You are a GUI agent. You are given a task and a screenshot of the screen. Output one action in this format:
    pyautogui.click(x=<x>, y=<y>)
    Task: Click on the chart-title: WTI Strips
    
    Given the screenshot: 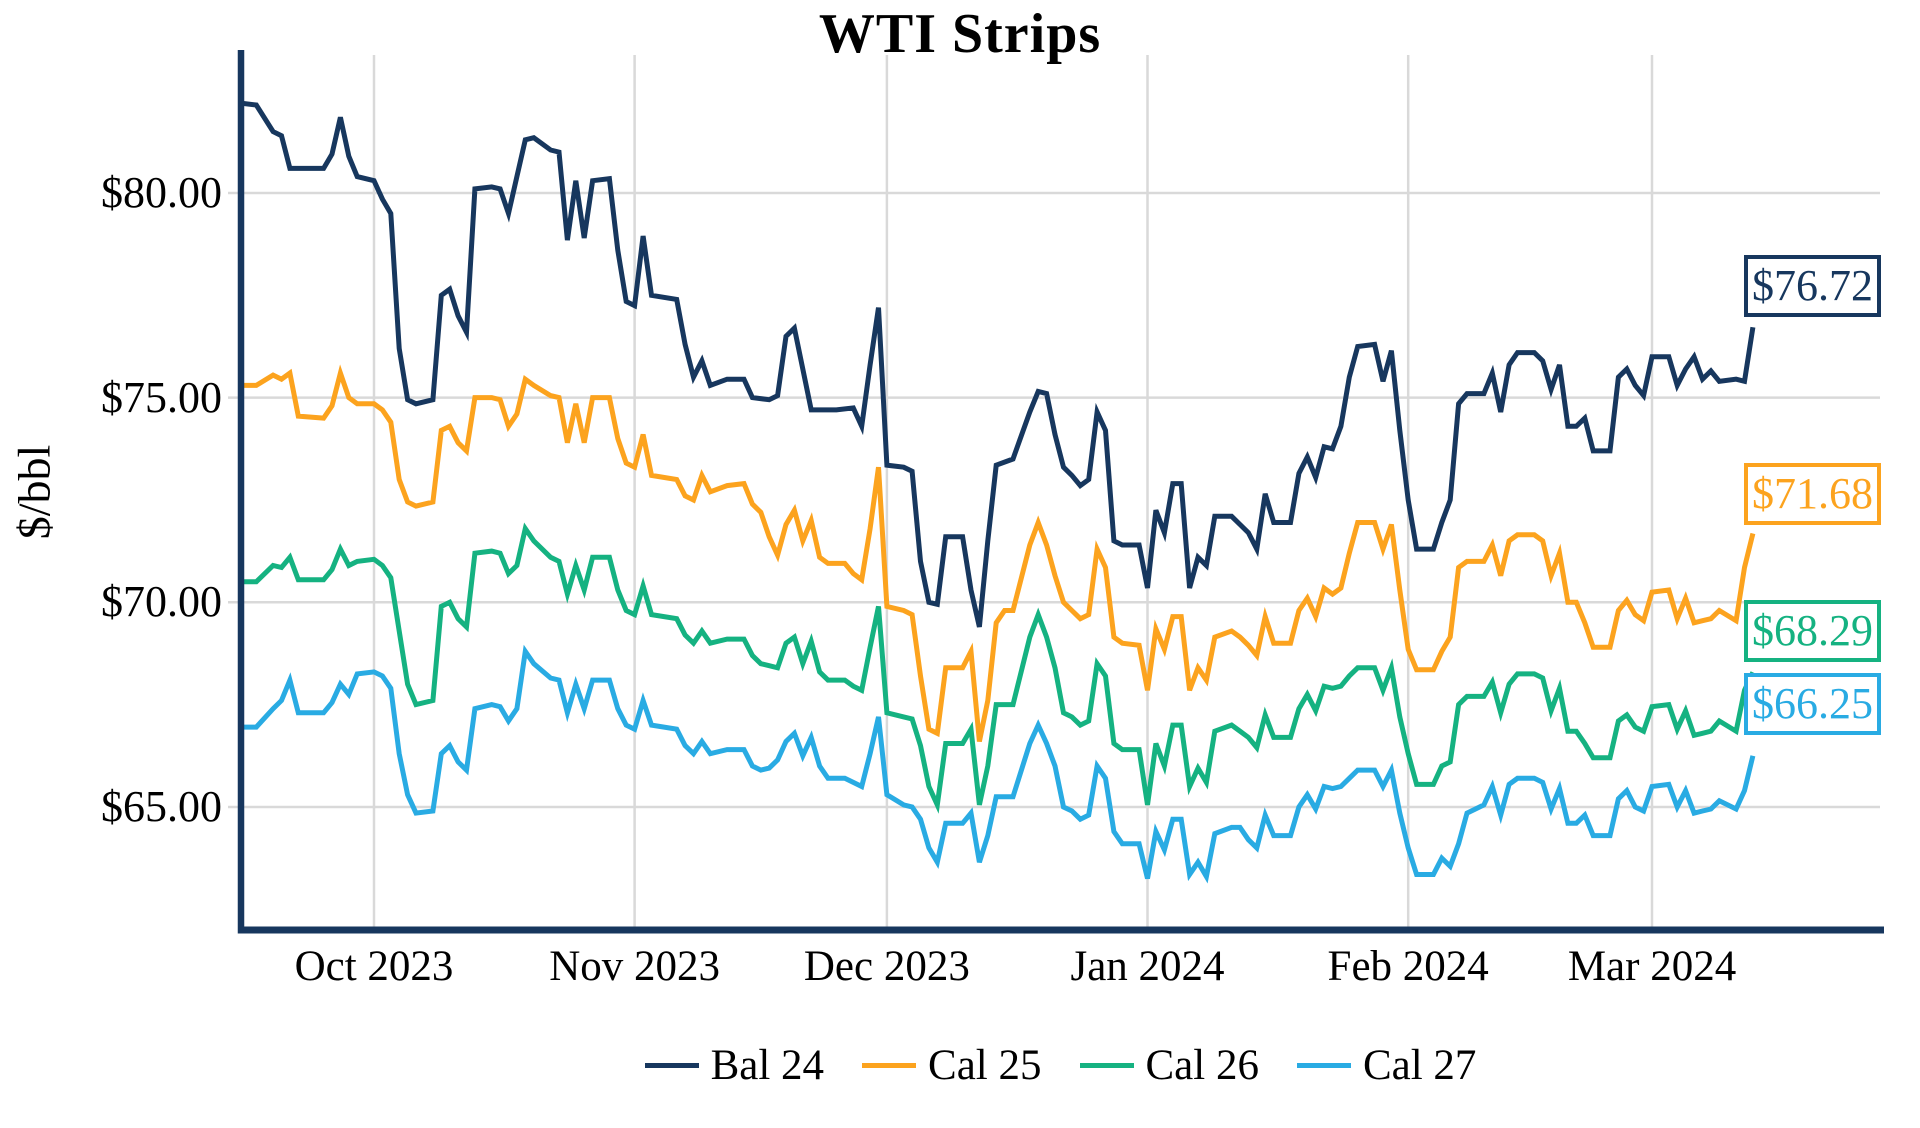 What is the action you would take?
    pyautogui.click(x=960, y=34)
    